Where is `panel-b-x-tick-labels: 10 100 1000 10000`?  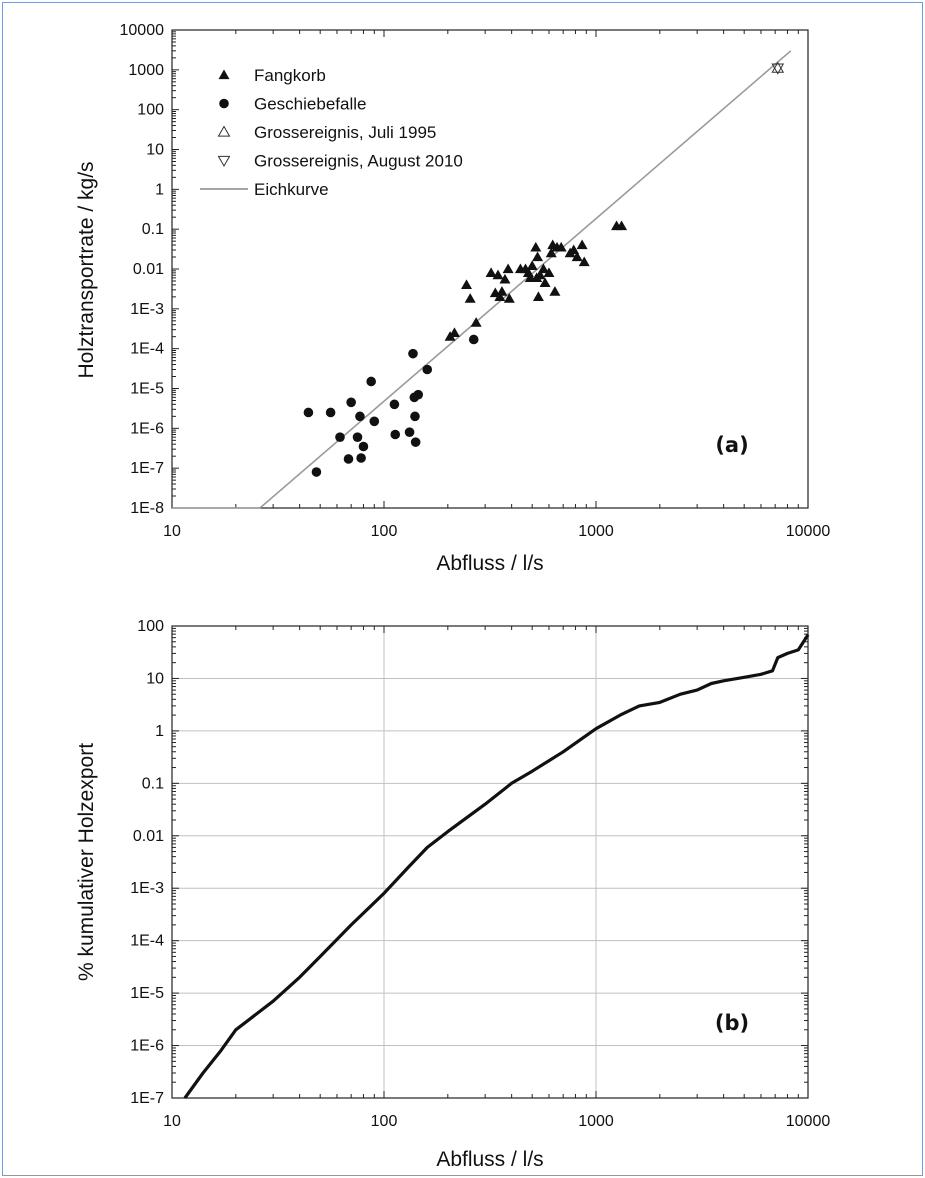
panel-b-x-tick-labels: 10 100 1000 10000 is located at coordinates (496, 1121).